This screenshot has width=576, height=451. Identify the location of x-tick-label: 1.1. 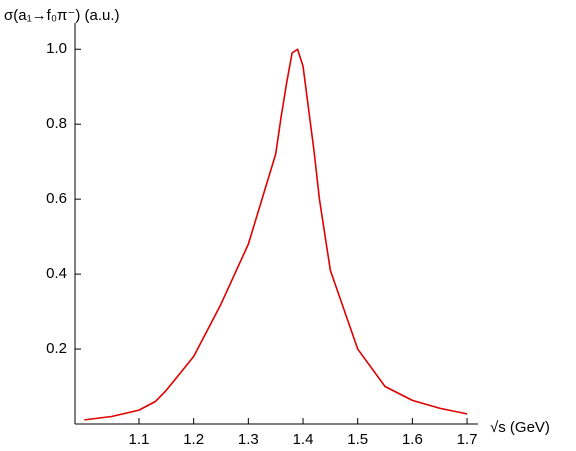
(139, 439).